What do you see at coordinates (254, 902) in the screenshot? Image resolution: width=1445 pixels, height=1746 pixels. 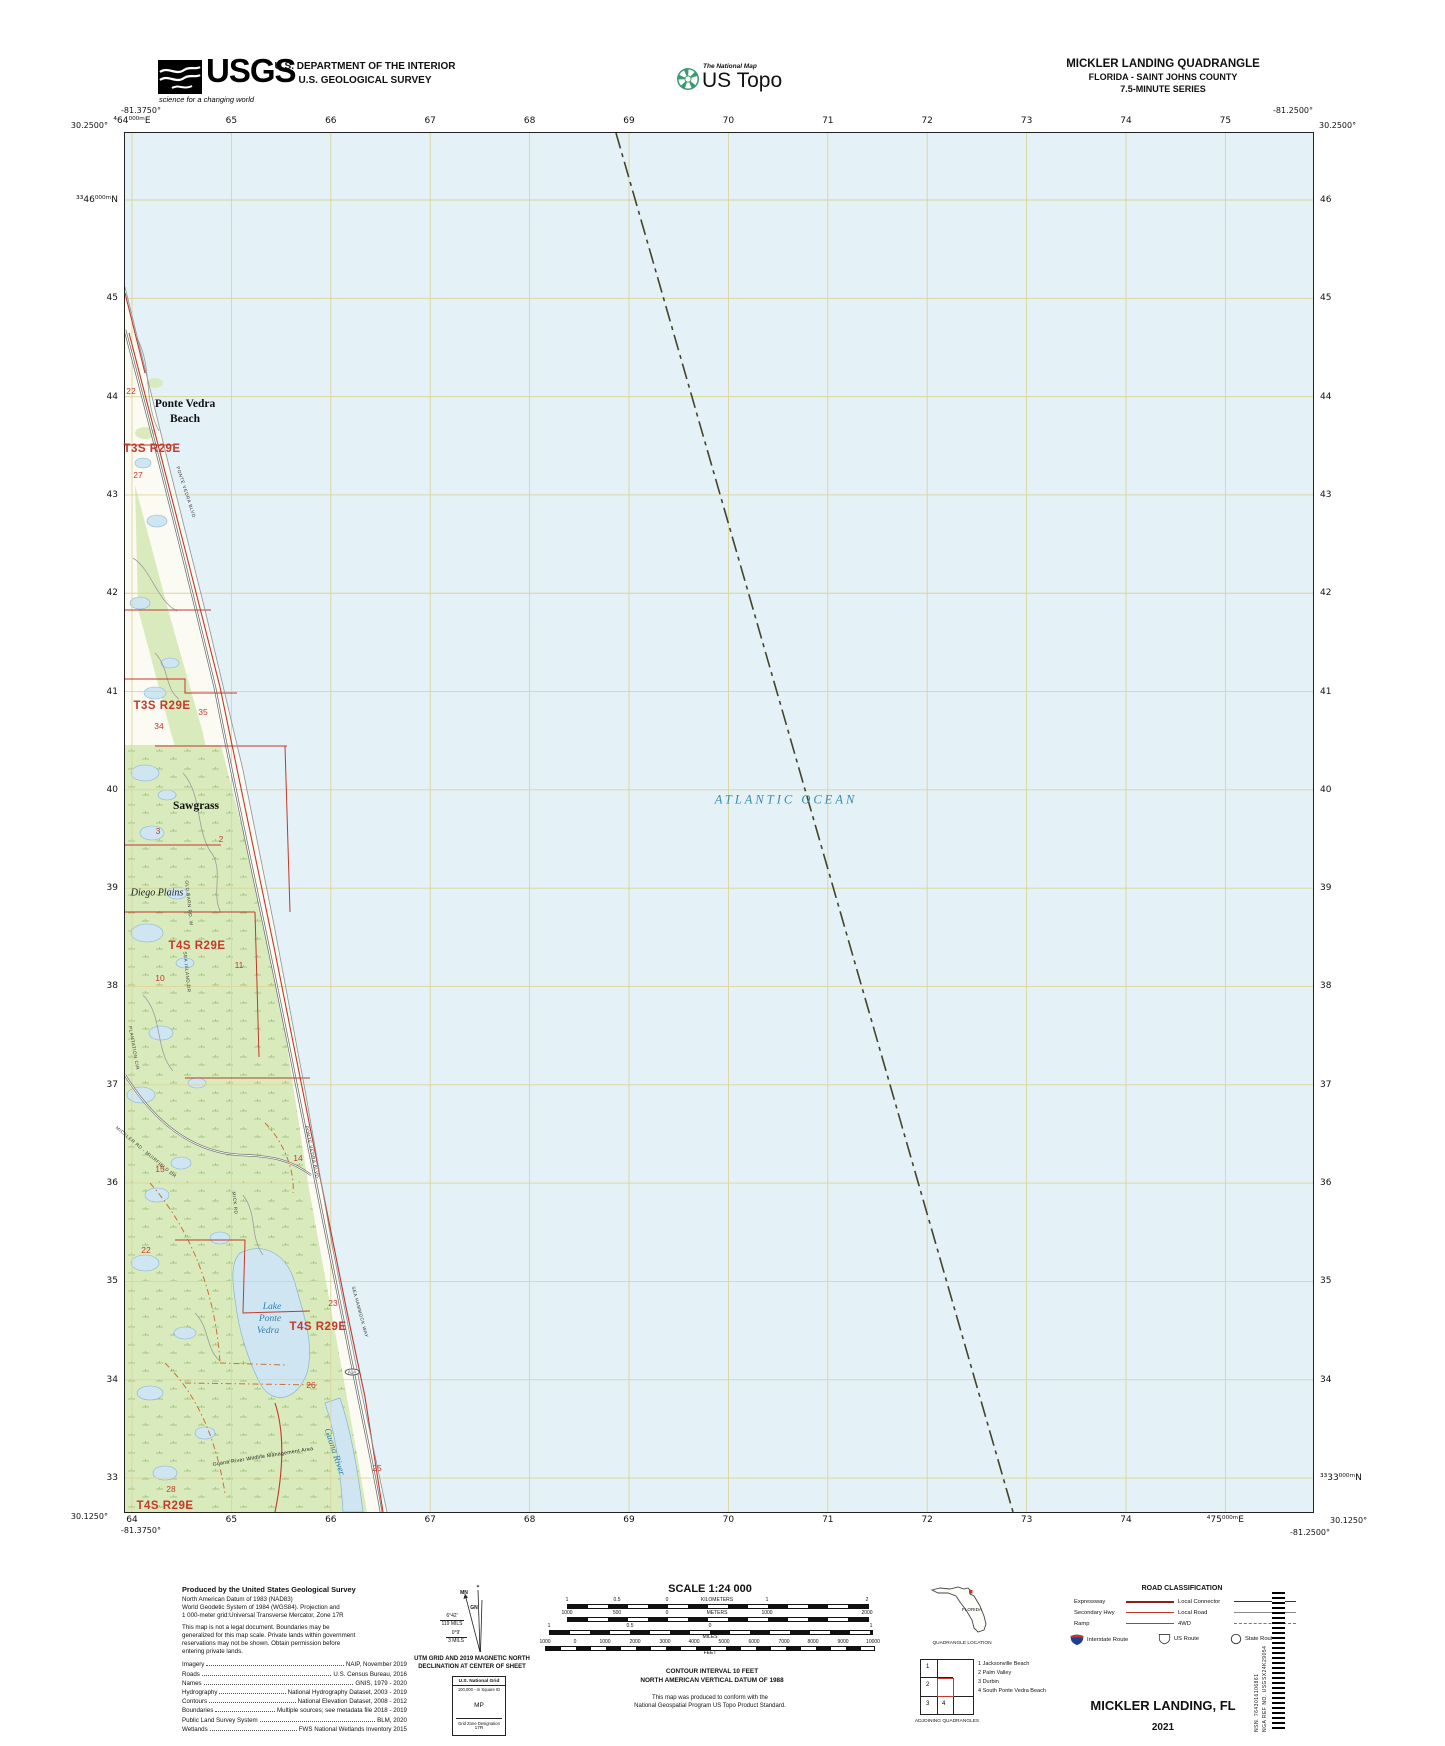 I see `boundary-red-lines` at bounding box center [254, 902].